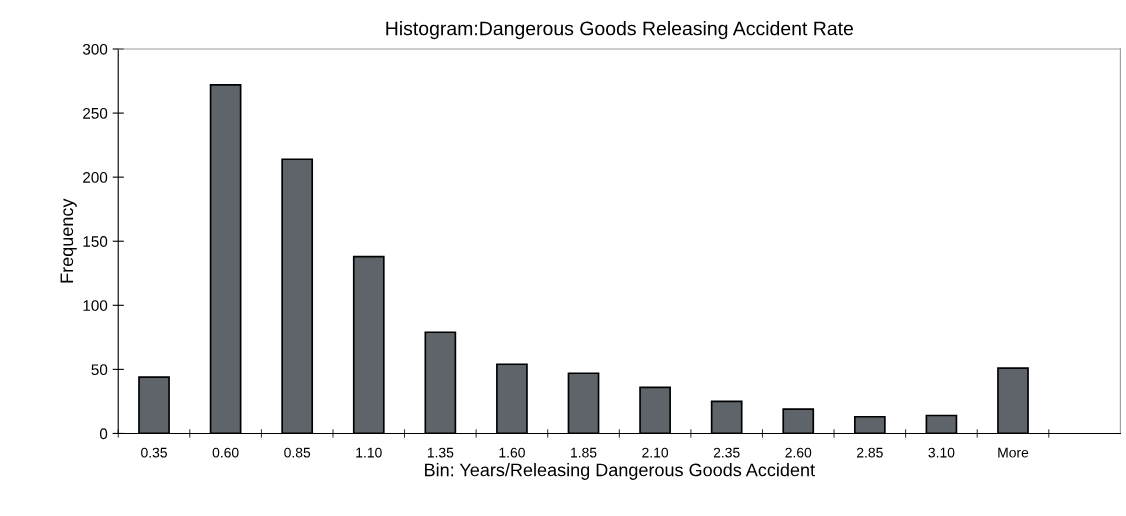 The height and width of the screenshot is (516, 1126). What do you see at coordinates (584, 452) in the screenshot?
I see `x-tick-label: 1.85` at bounding box center [584, 452].